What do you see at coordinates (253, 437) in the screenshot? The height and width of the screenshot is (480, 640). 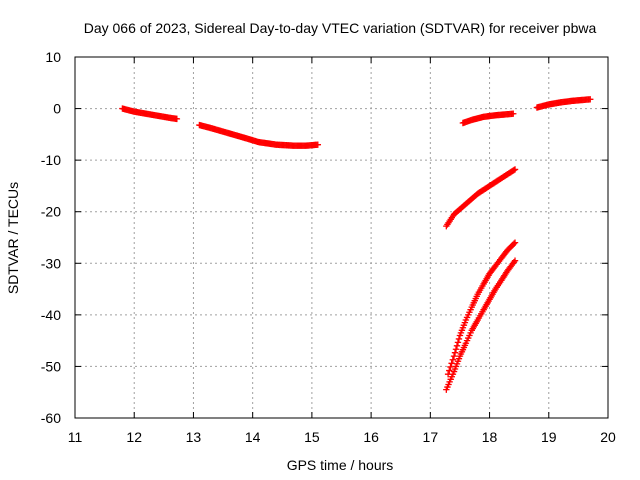 I see `x-tick-label: 14` at bounding box center [253, 437].